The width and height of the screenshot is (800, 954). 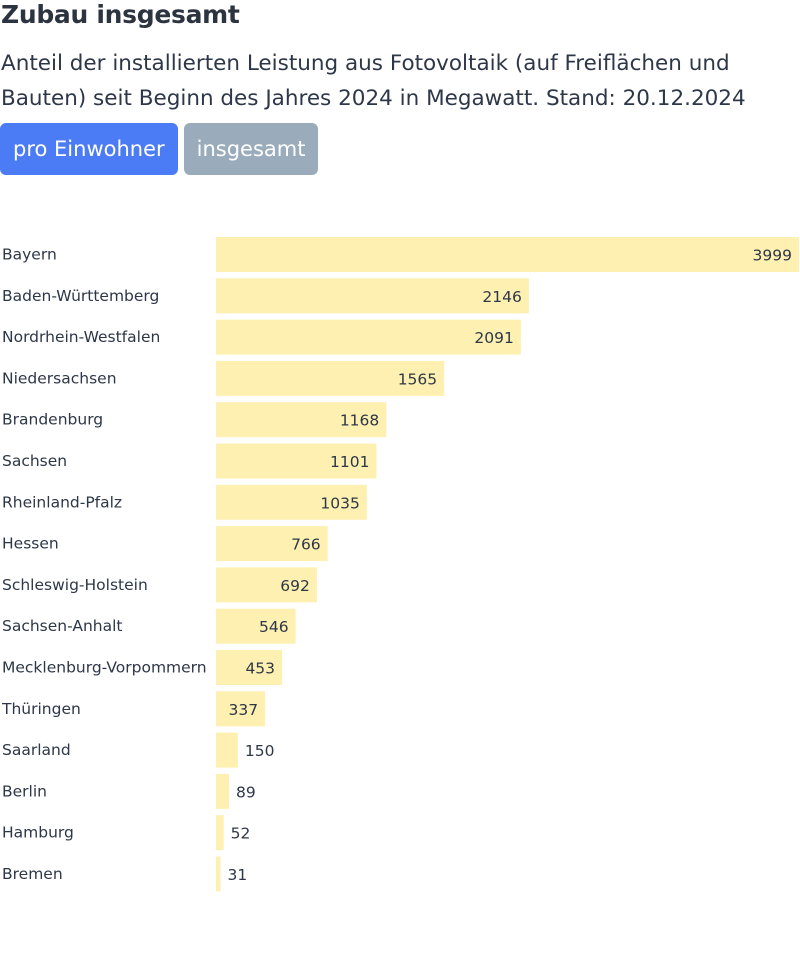 I want to click on value-label: 1101, so click(x=349, y=462).